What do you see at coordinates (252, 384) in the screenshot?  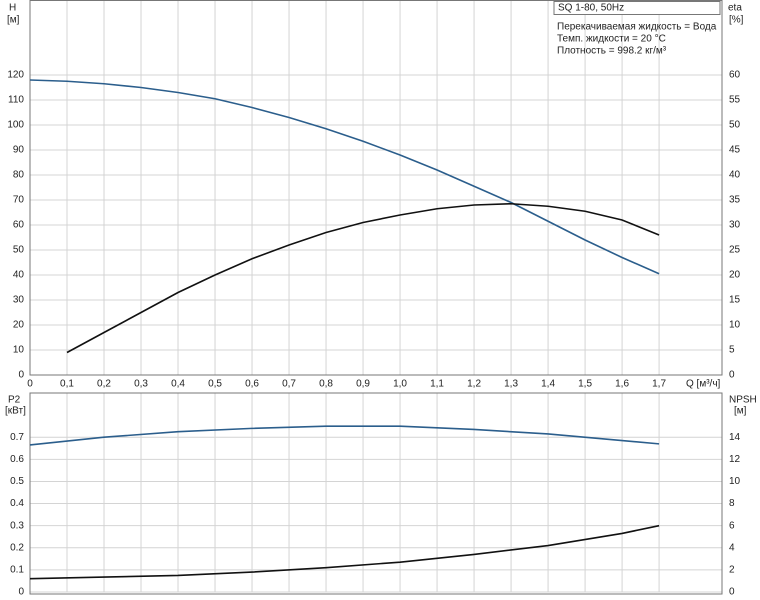 I see `x-tick-label: 0,6` at bounding box center [252, 384].